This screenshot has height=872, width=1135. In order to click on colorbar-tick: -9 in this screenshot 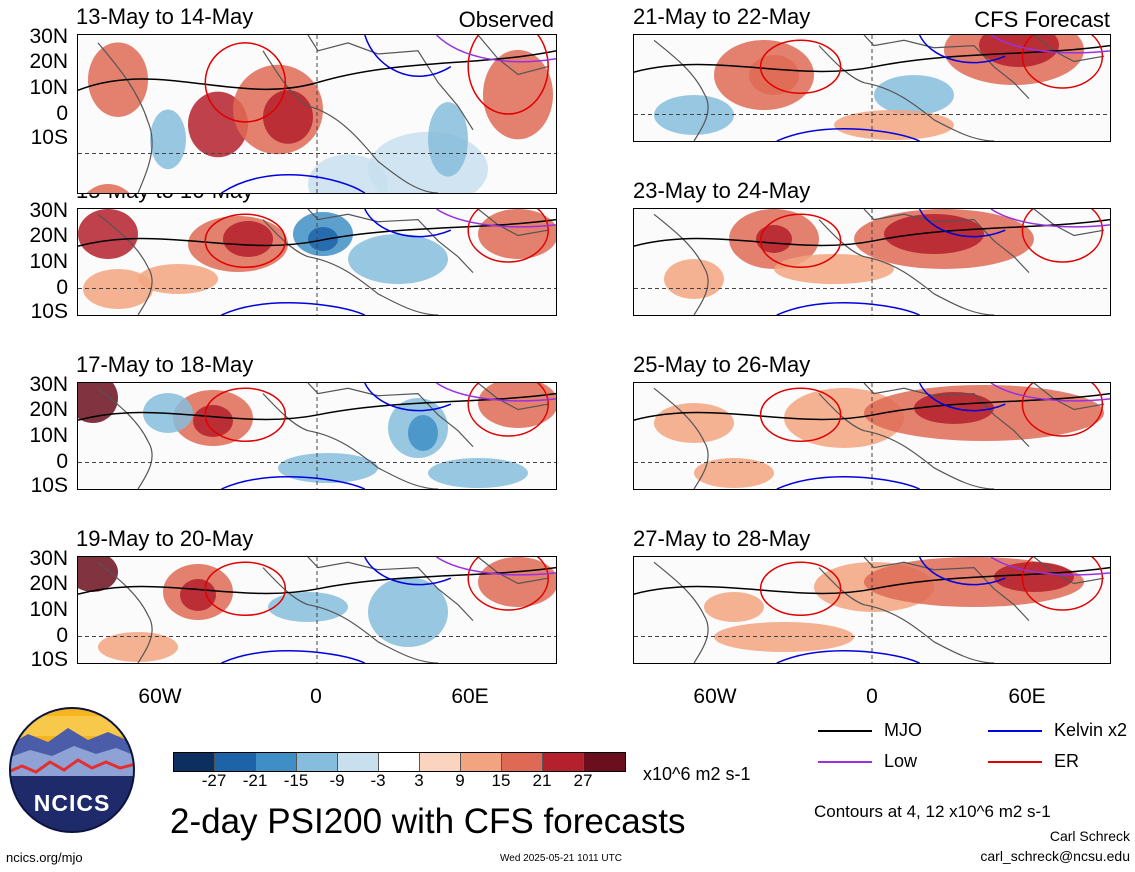, I will do `click(337, 780)`.